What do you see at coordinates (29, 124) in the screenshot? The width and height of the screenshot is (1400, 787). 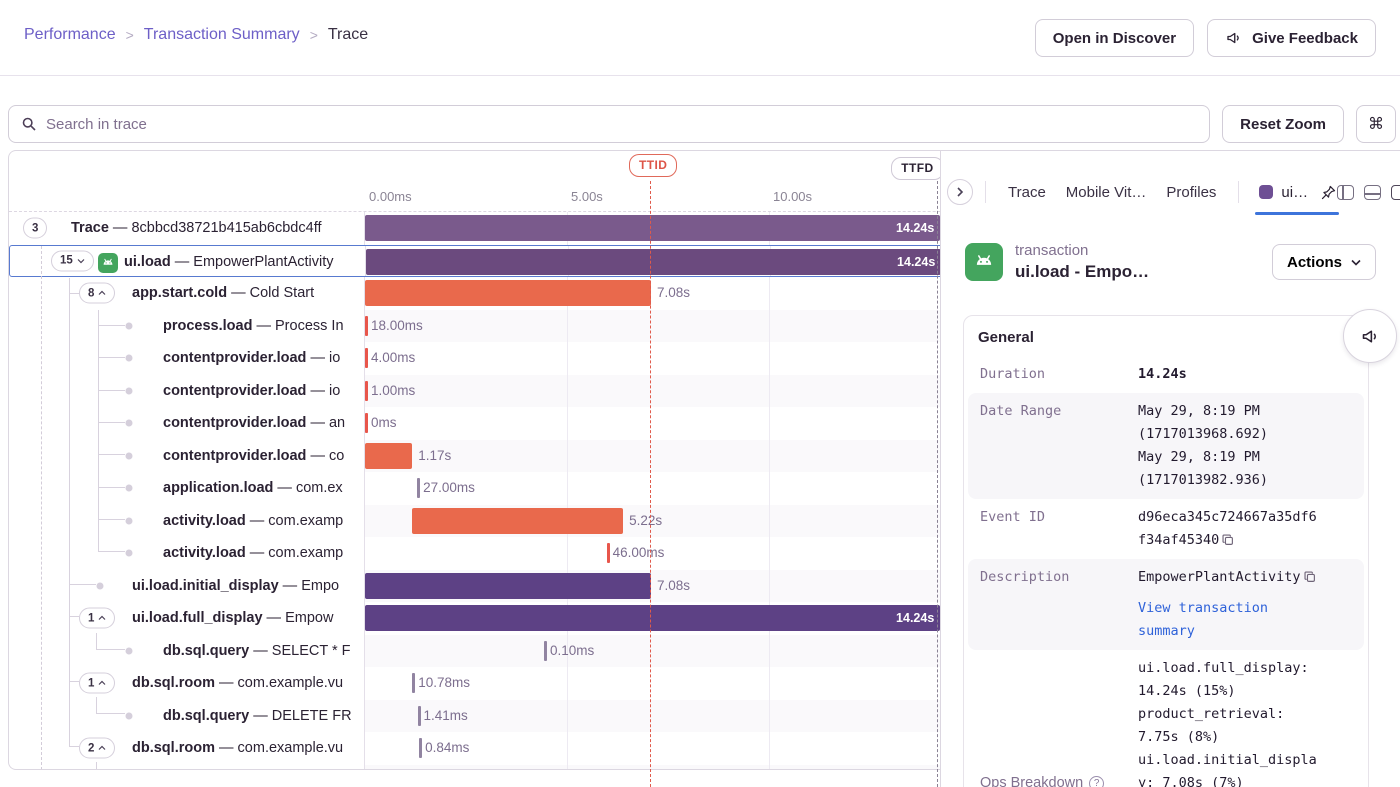 I see `search-icon` at bounding box center [29, 124].